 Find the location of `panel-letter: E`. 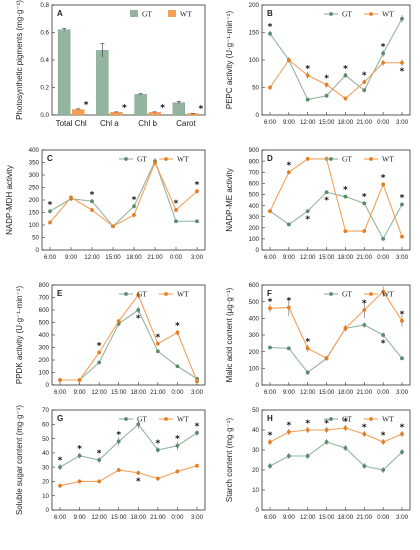

panel-letter: E is located at coordinates (60, 293).